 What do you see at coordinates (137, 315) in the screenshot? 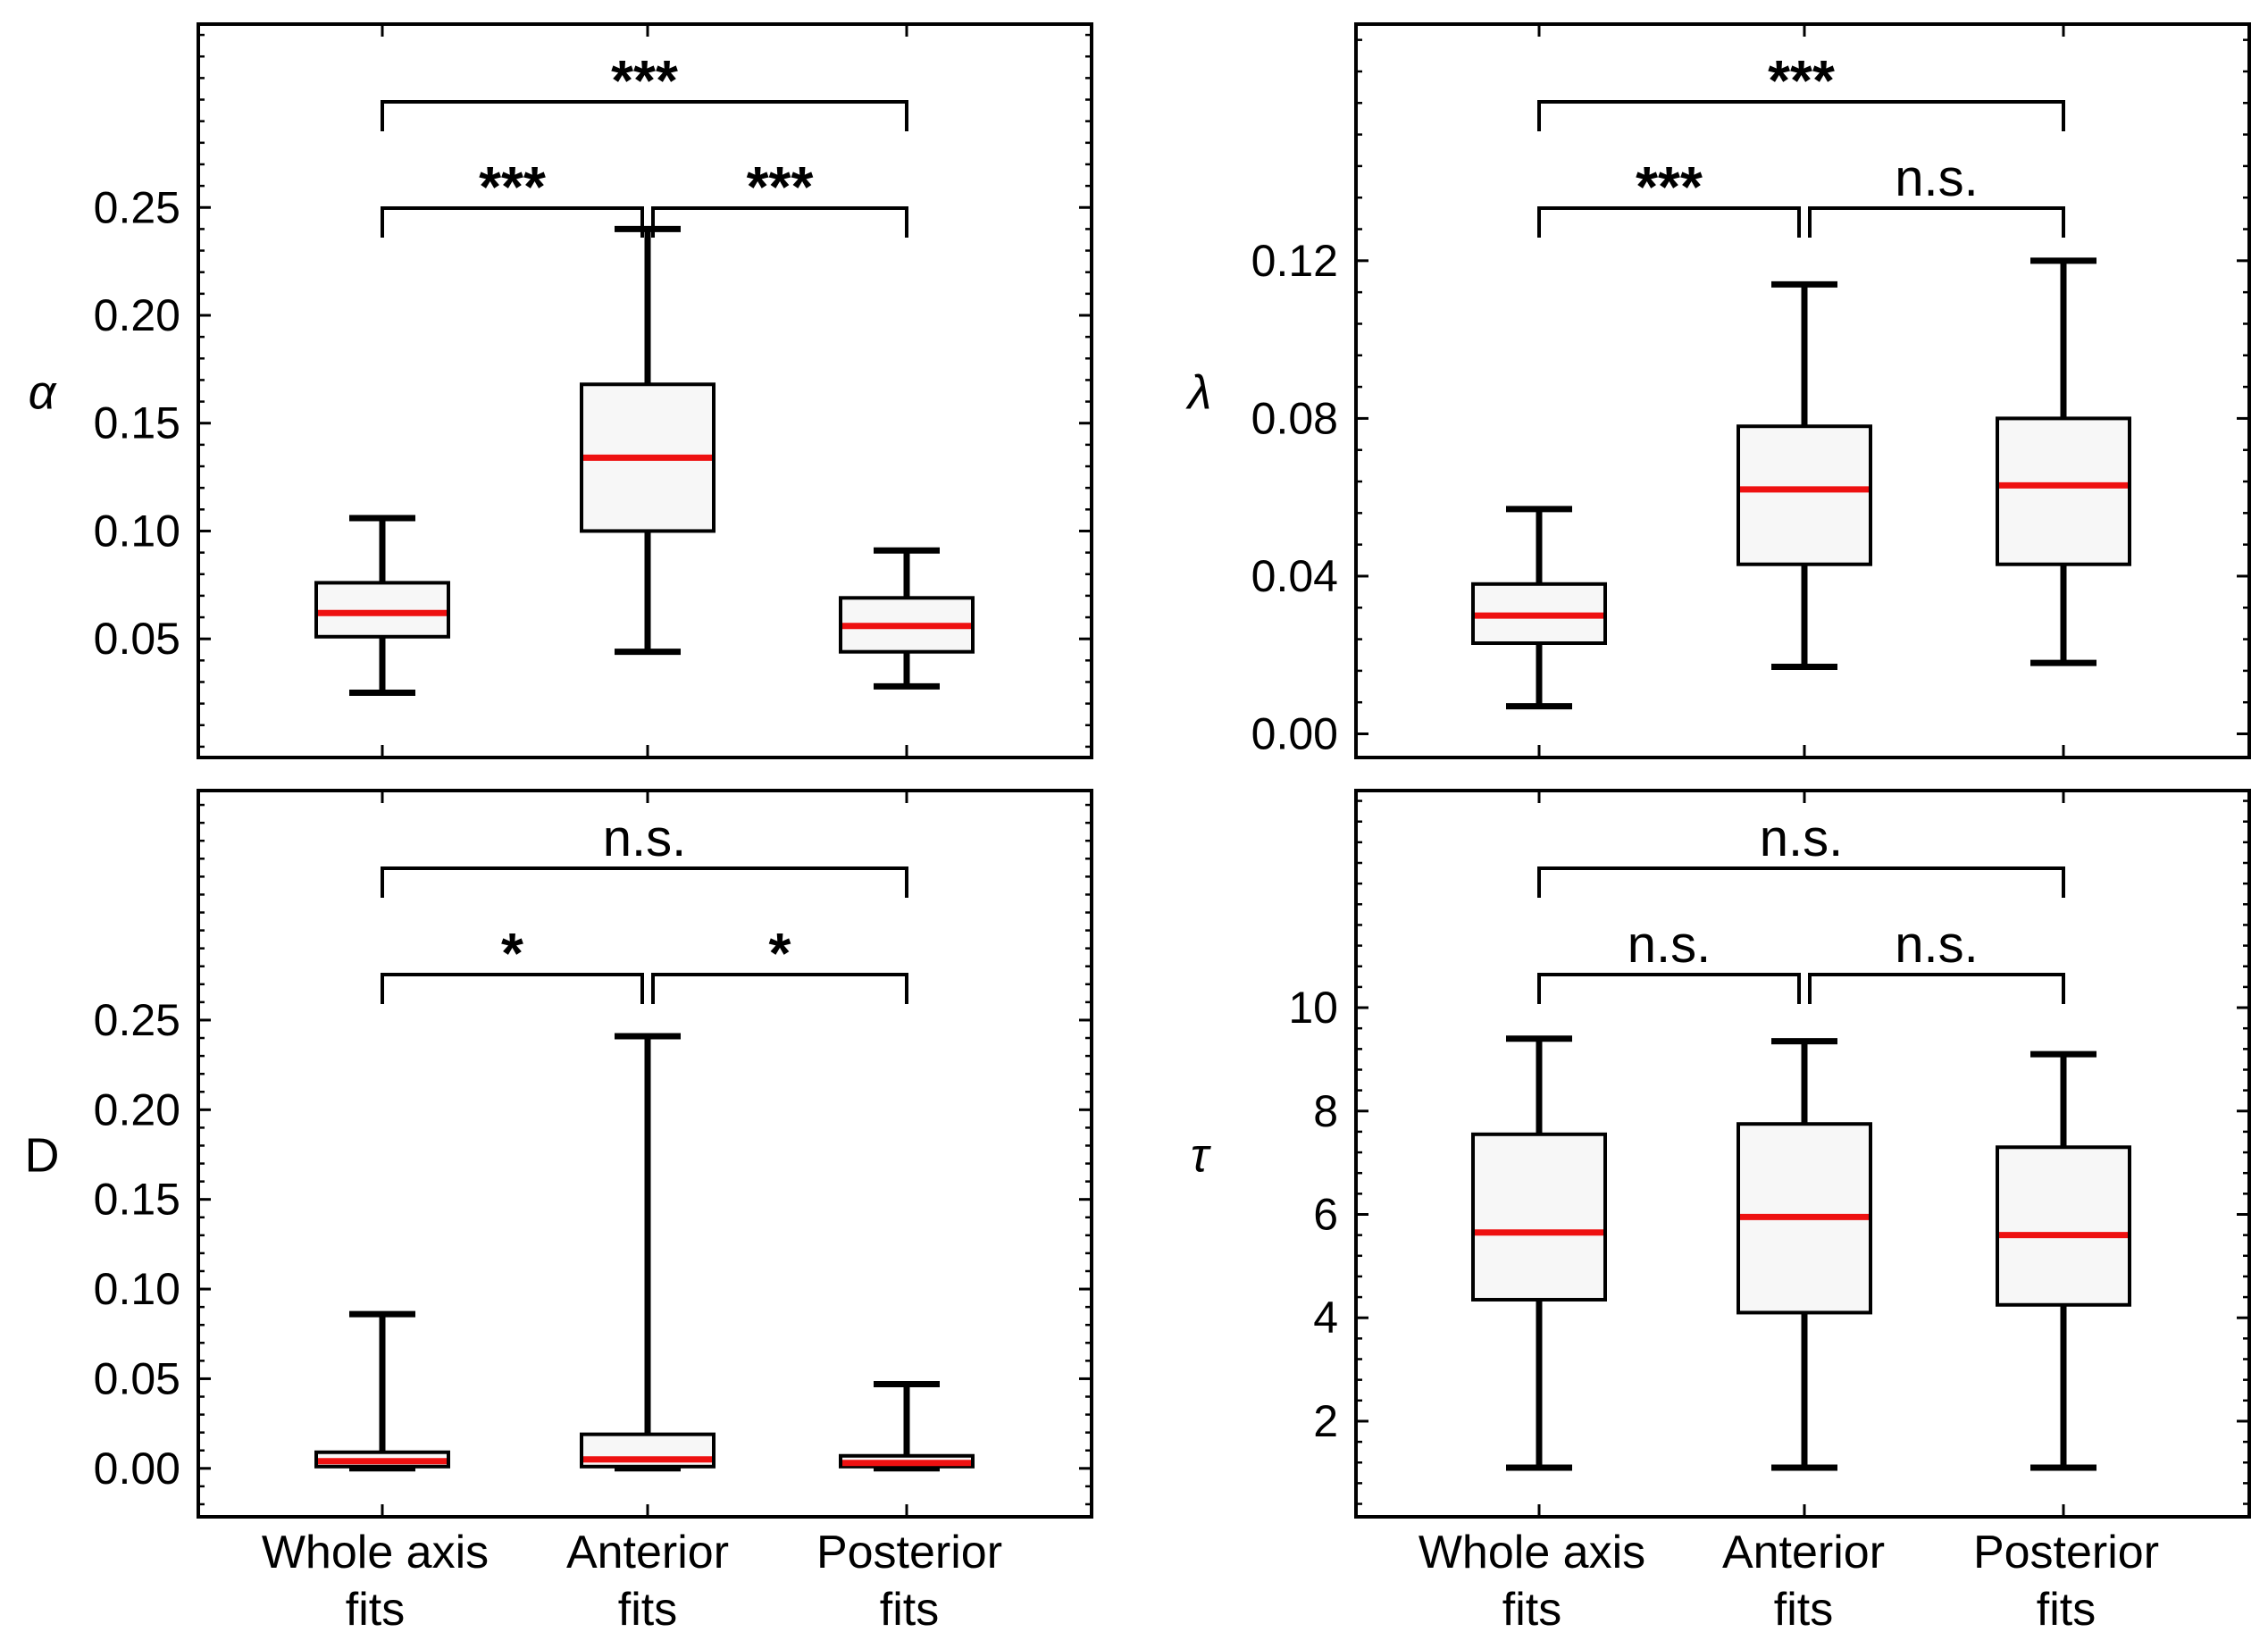
I see `y-tick-label: 0.20` at bounding box center [137, 315].